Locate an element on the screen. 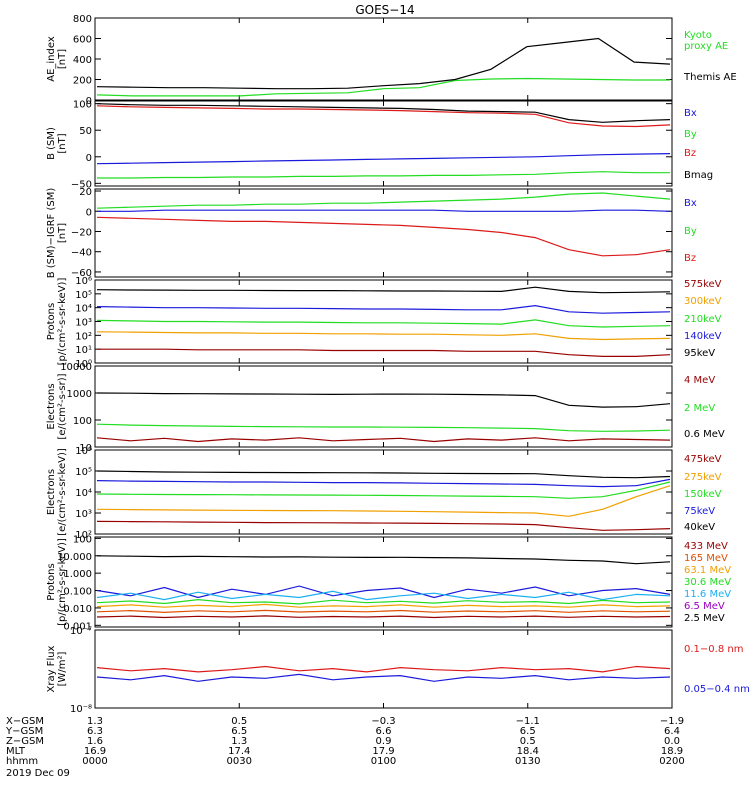 Image resolution: width=750 pixels, height=800 pixels. legend-entry: 11.6 MeV is located at coordinates (707, 594).